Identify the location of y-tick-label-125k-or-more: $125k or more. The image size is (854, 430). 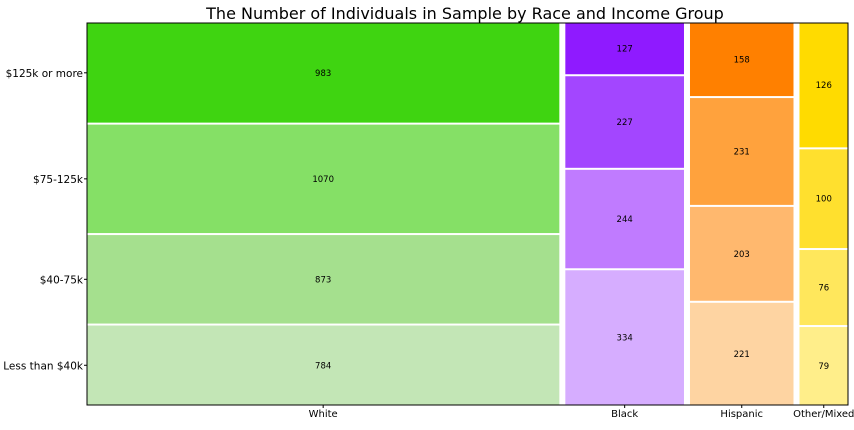
(44, 74).